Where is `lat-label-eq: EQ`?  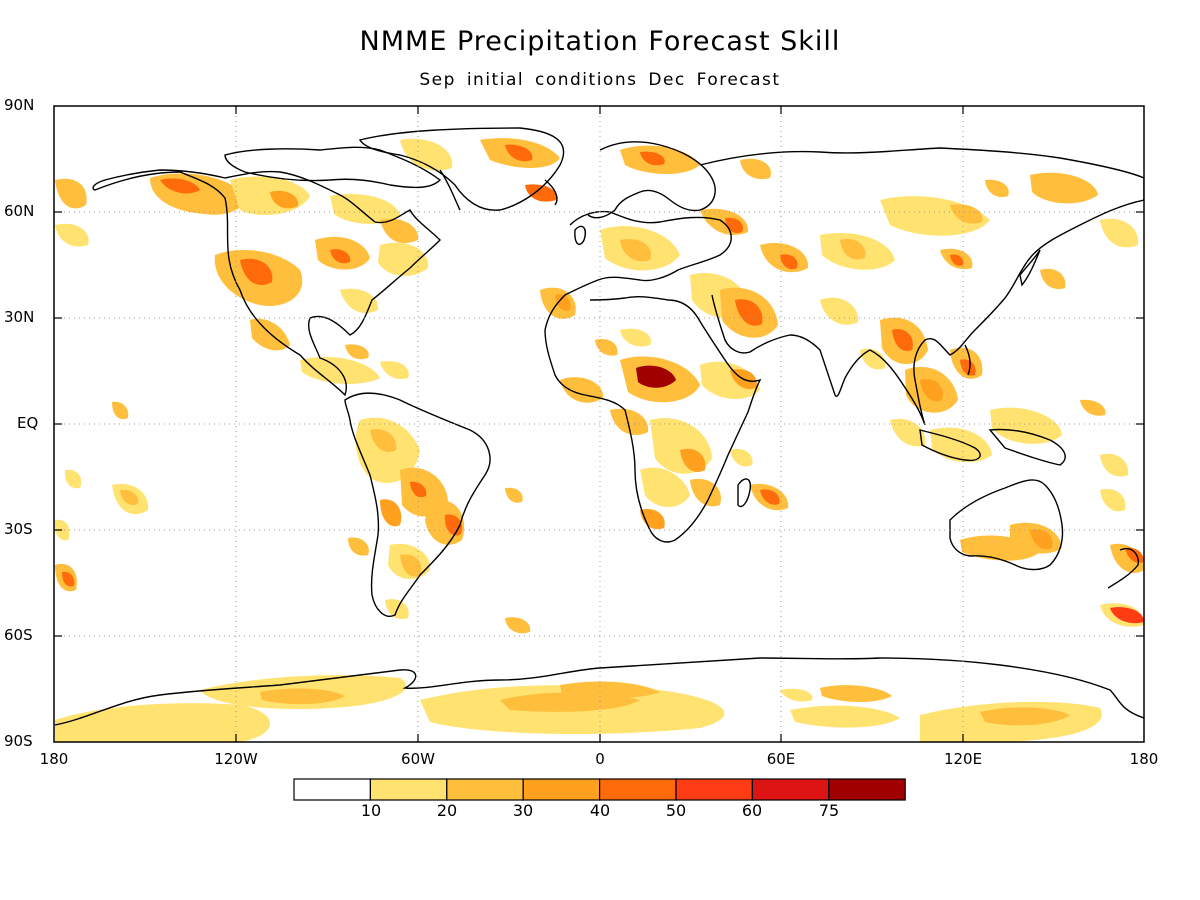
lat-label-eq: EQ is located at coordinates (28, 423).